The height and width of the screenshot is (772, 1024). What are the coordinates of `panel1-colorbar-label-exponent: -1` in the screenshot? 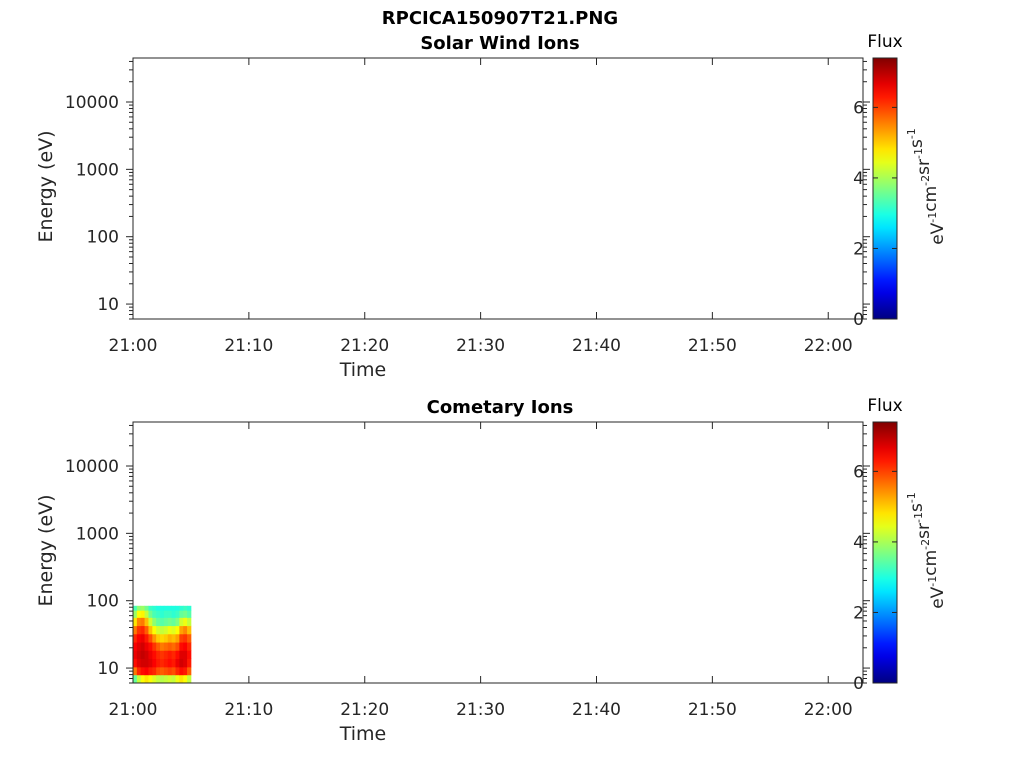 It's located at (918, 153).